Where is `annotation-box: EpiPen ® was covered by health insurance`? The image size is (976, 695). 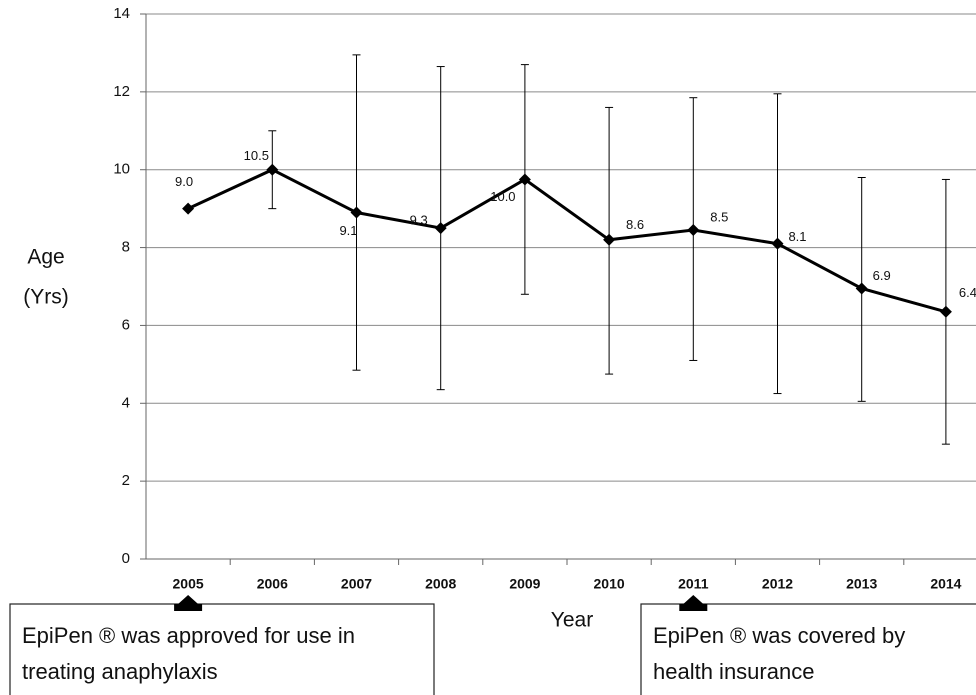 annotation-box: EpiPen ® was covered by health insurance is located at coordinates (808, 649).